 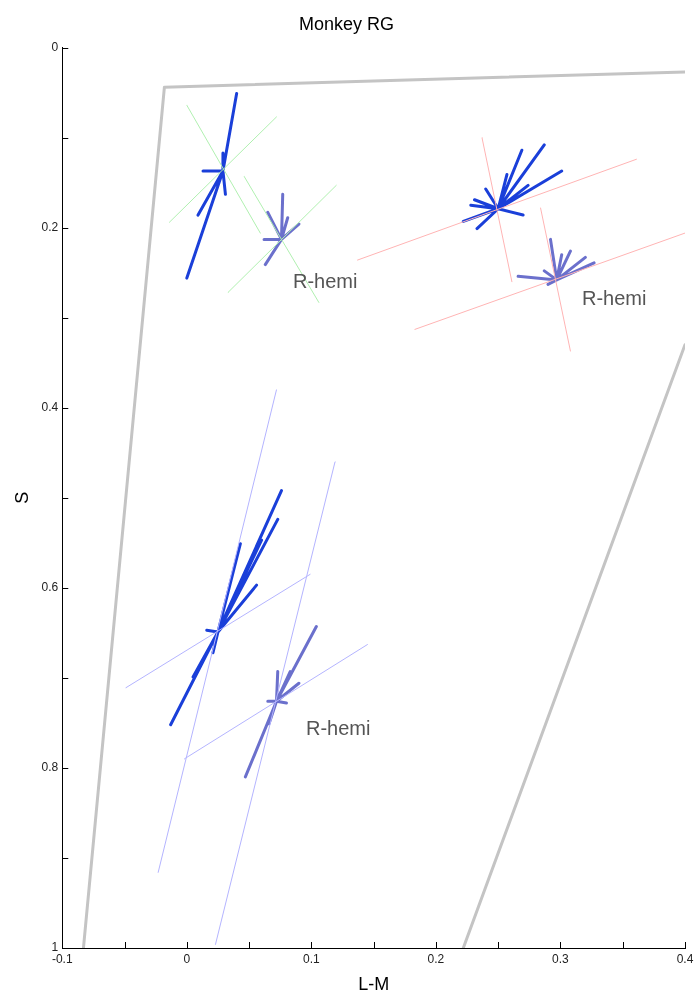 I want to click on x-tick-label: 0.3, so click(x=561, y=958).